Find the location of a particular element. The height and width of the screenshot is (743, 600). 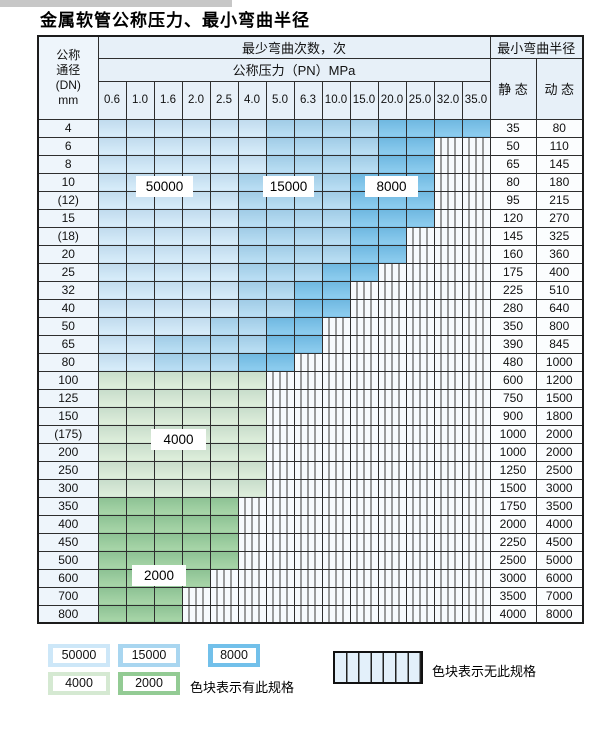

dn-cell: 800 is located at coordinates (68, 614).